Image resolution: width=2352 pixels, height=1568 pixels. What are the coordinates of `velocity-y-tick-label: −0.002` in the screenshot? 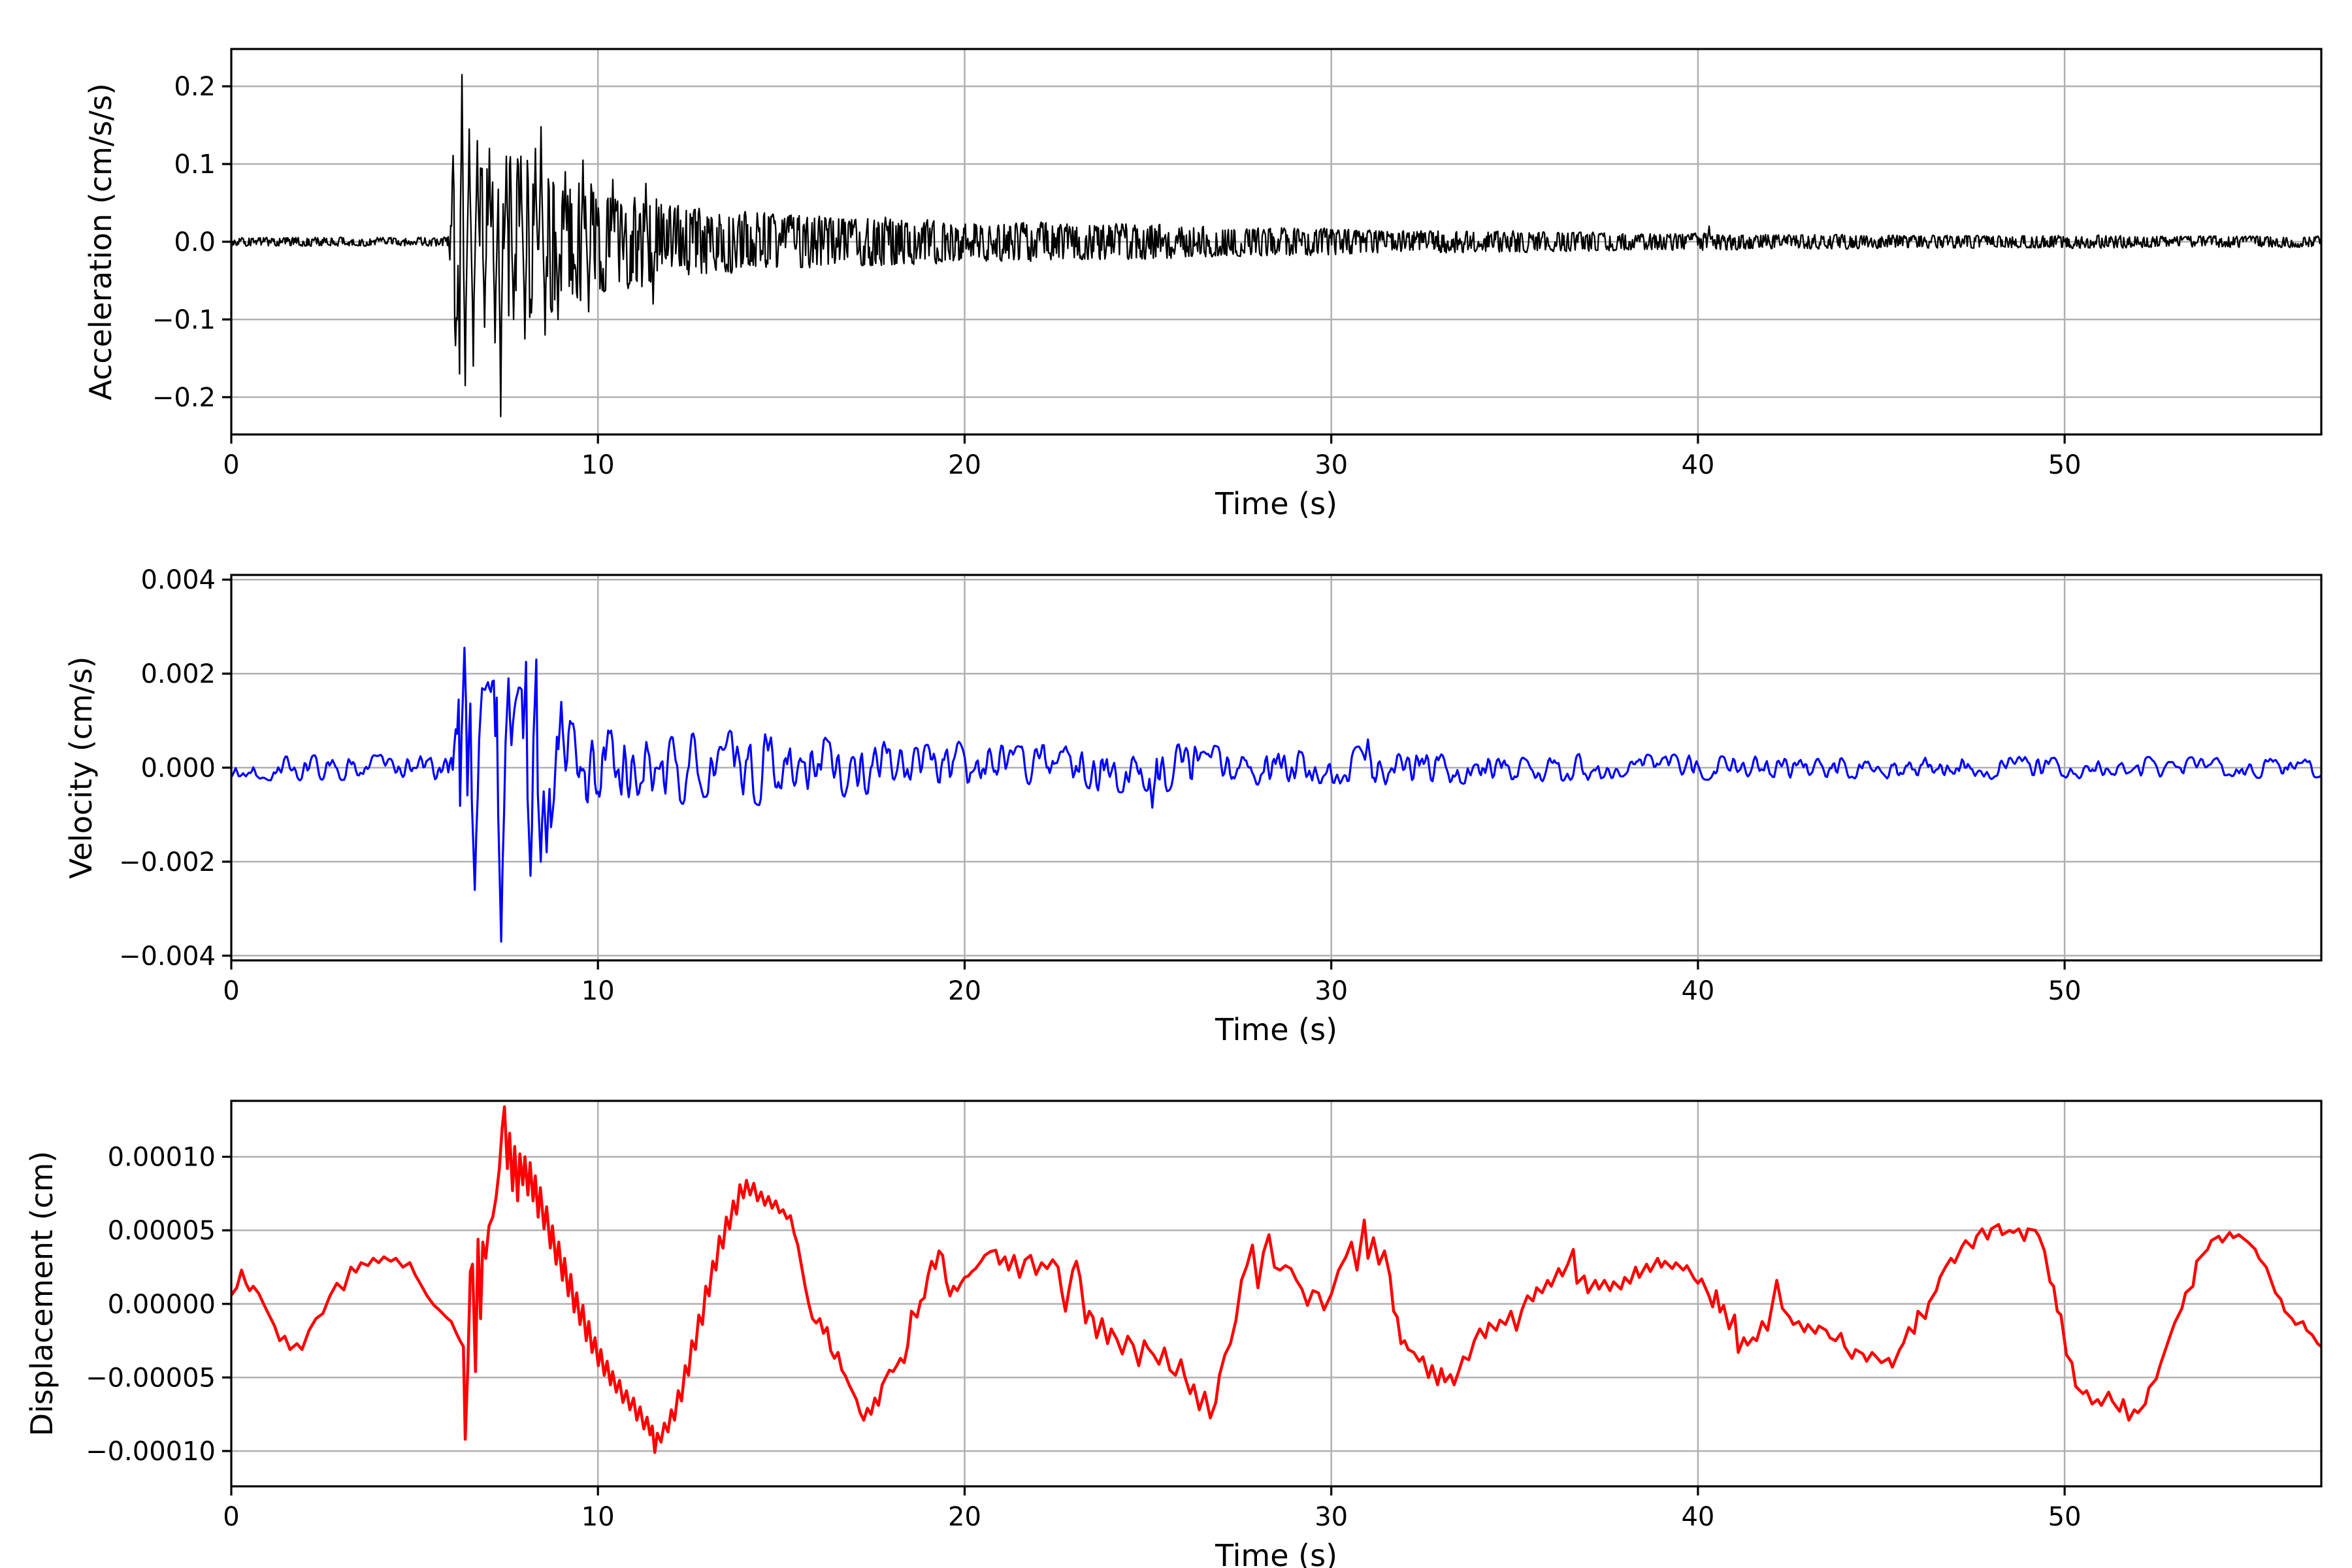 It's located at (167, 862).